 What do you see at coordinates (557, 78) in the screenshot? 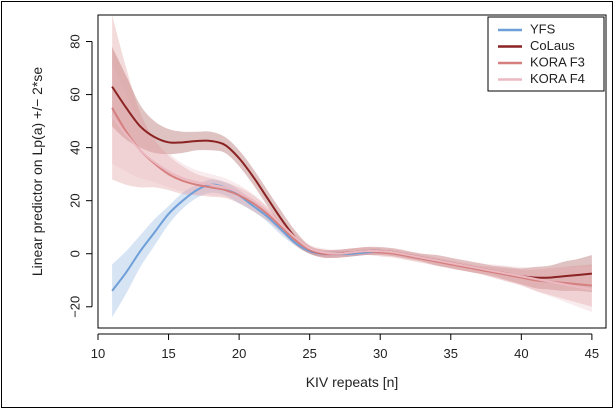
I see `legend-label: KORA F4` at bounding box center [557, 78].